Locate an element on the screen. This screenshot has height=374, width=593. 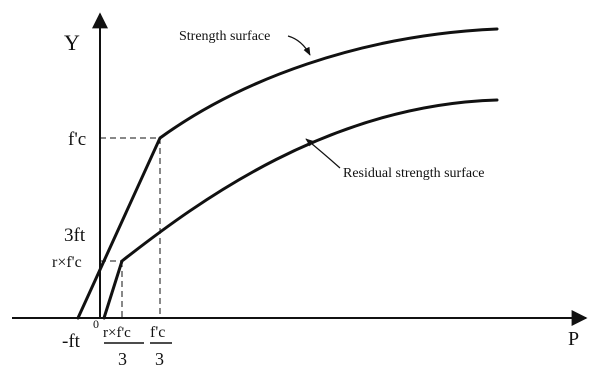
residual-surface-leader is located at coordinates (323, 153).